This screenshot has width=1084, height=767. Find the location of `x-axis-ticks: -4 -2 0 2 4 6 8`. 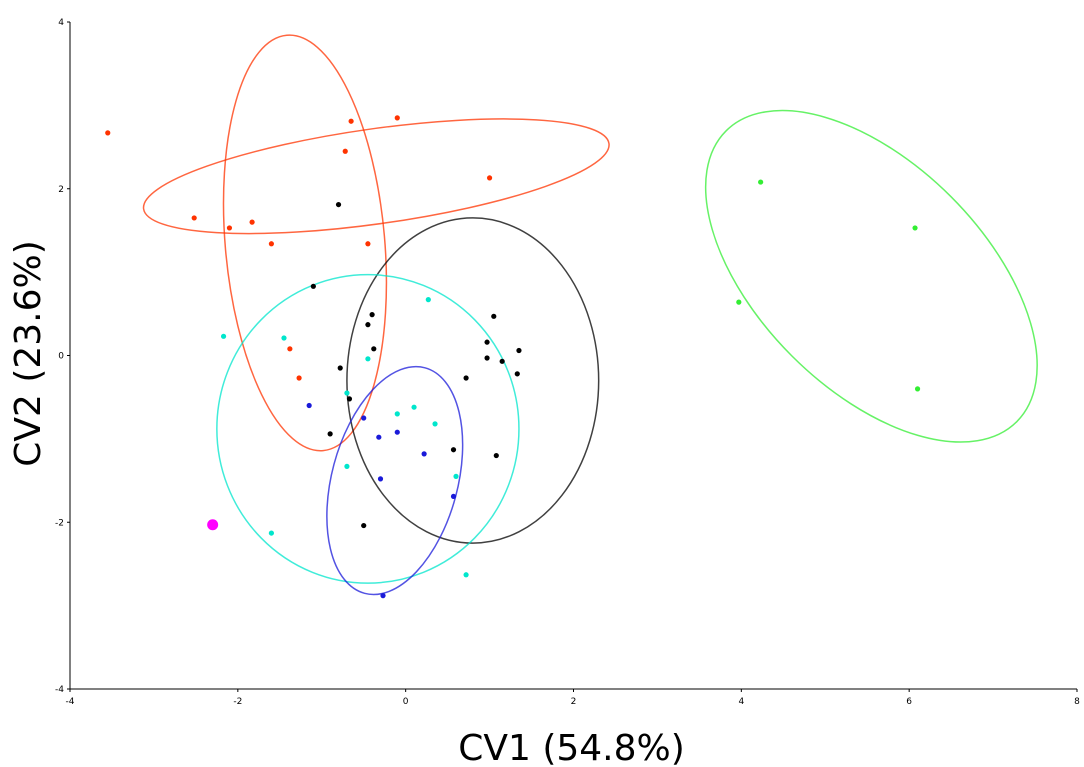

x-axis-ticks: -4 -2 0 2 4 6 8 is located at coordinates (573, 698).